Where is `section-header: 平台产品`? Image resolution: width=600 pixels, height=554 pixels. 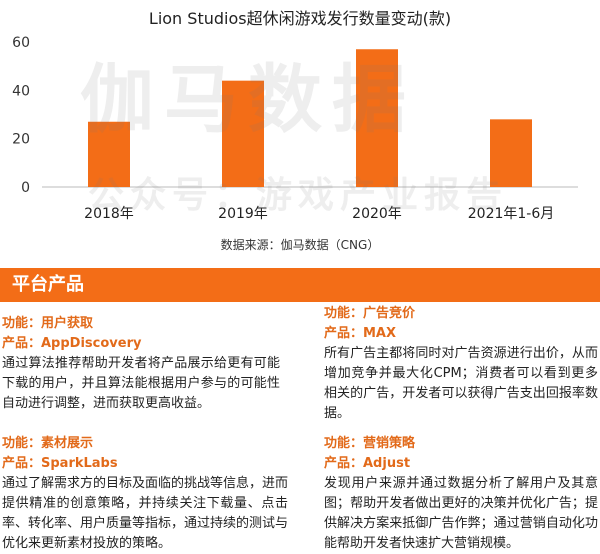
section-header: 平台产品 is located at coordinates (300, 285).